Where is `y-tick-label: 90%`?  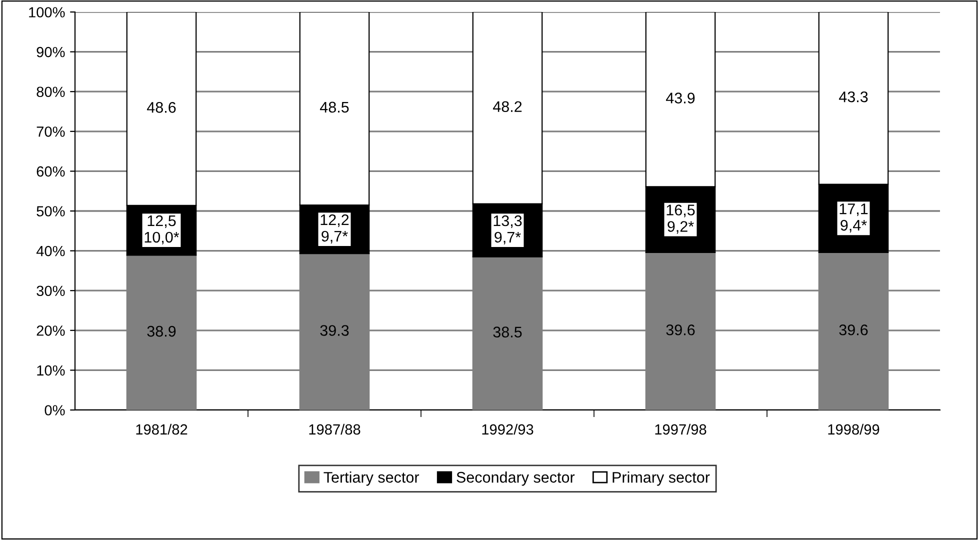 y-tick-label: 90% is located at coordinates (50, 52).